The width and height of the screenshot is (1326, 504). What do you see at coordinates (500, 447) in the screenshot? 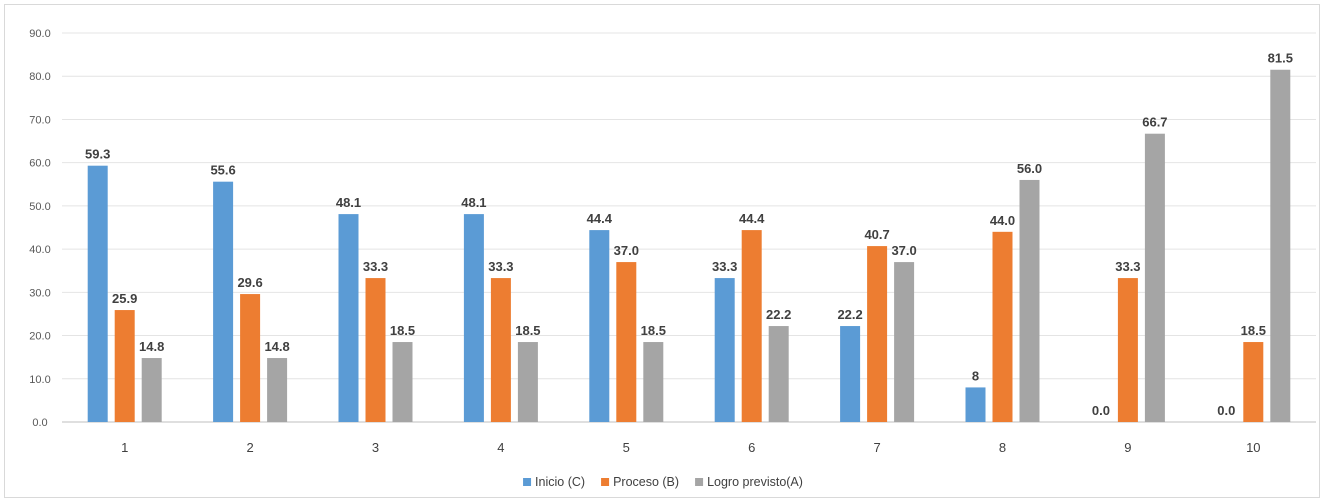
I see `x-tick-label: 4` at bounding box center [500, 447].